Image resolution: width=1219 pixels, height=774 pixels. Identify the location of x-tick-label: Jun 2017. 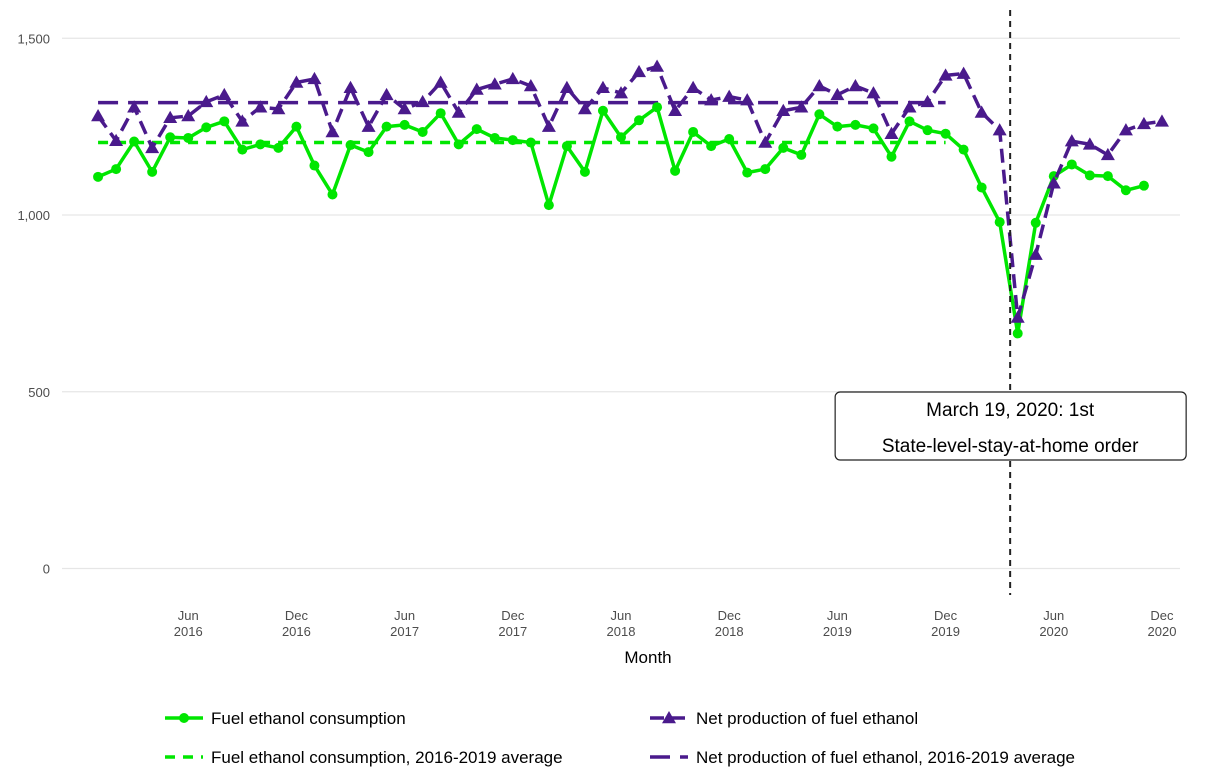
(404, 623).